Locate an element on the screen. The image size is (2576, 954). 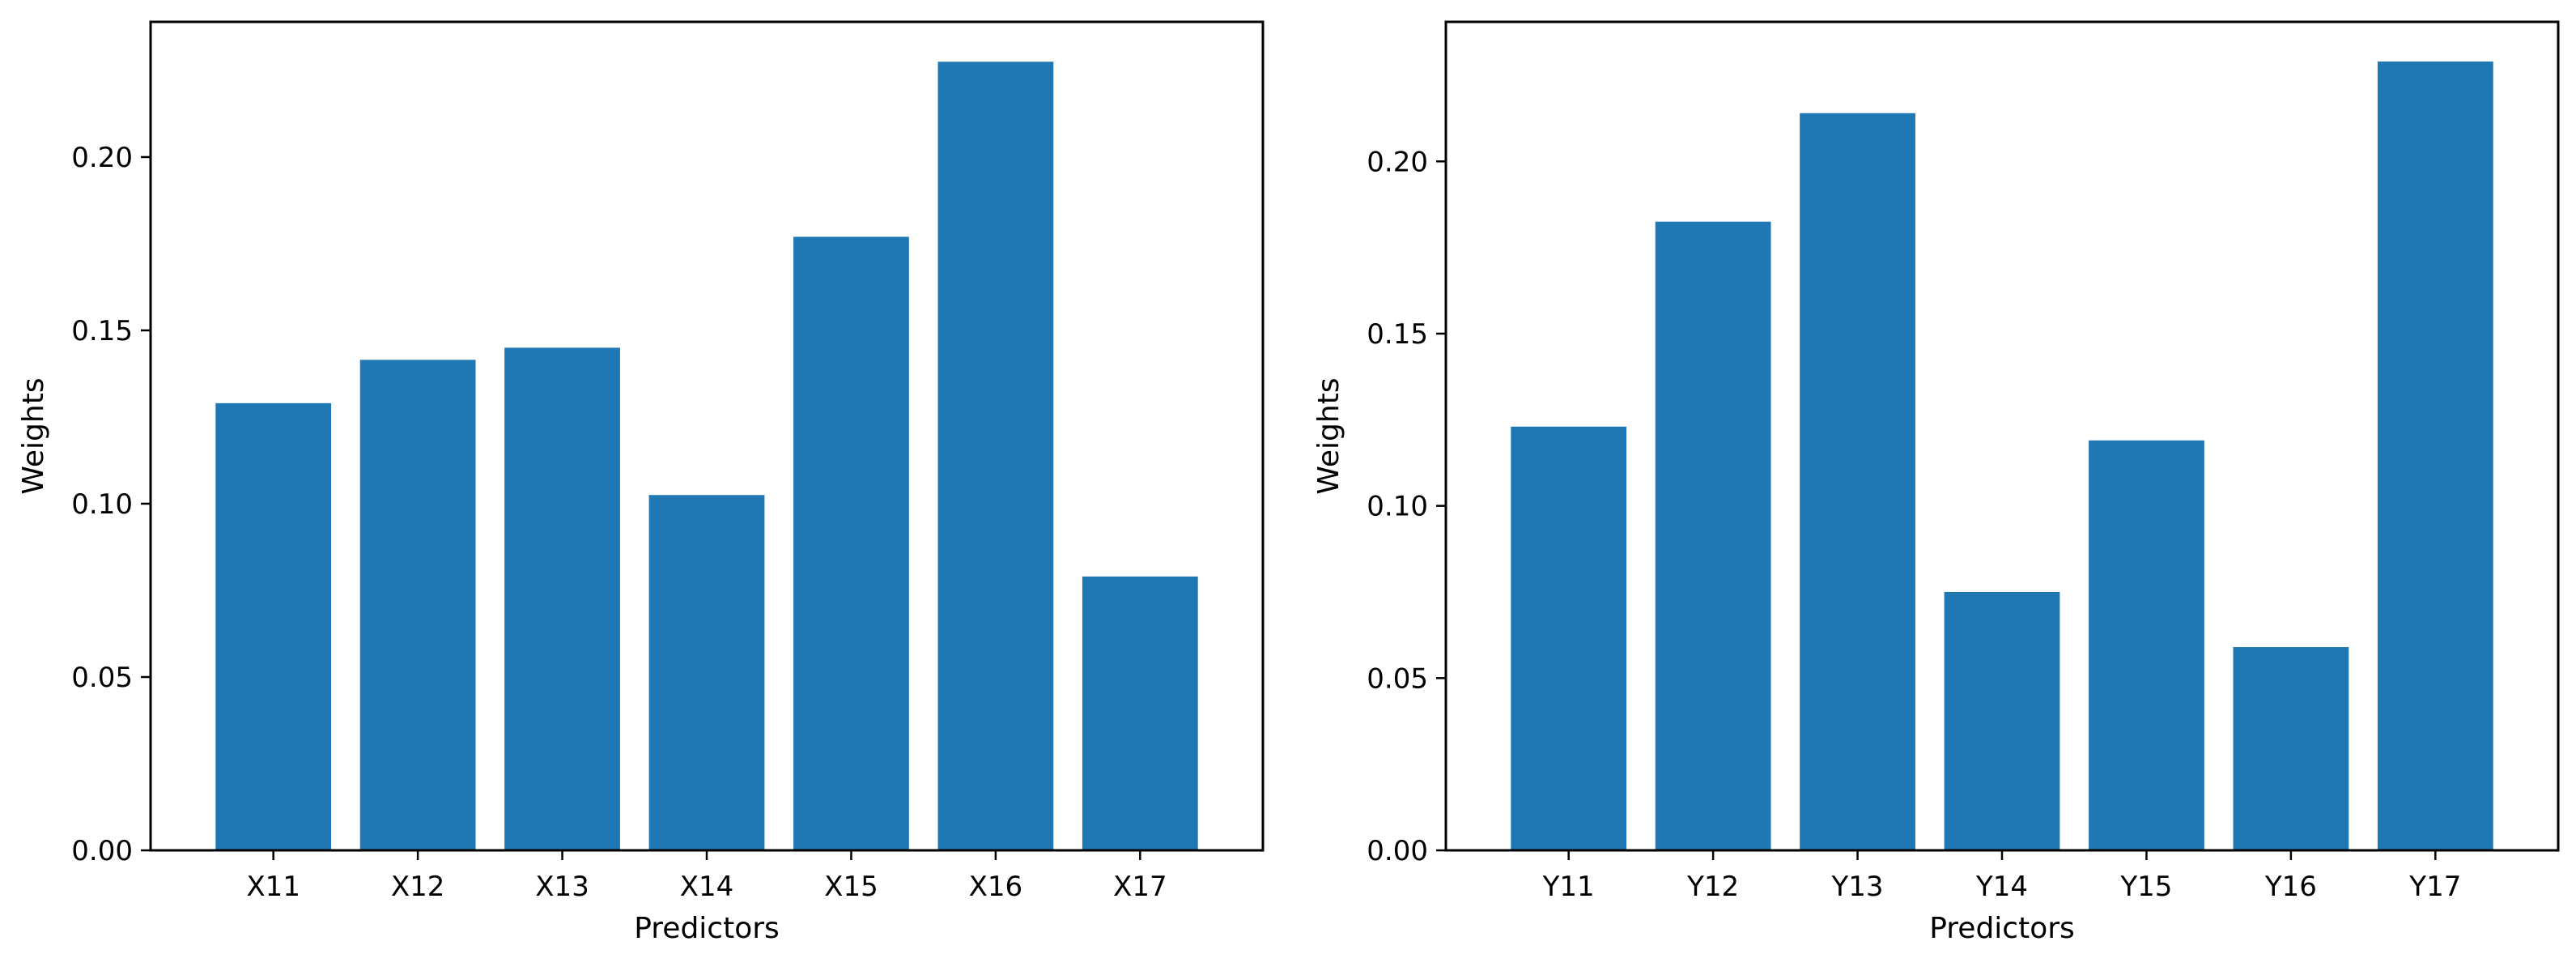
right-bar-Y17 is located at coordinates (2435, 456).